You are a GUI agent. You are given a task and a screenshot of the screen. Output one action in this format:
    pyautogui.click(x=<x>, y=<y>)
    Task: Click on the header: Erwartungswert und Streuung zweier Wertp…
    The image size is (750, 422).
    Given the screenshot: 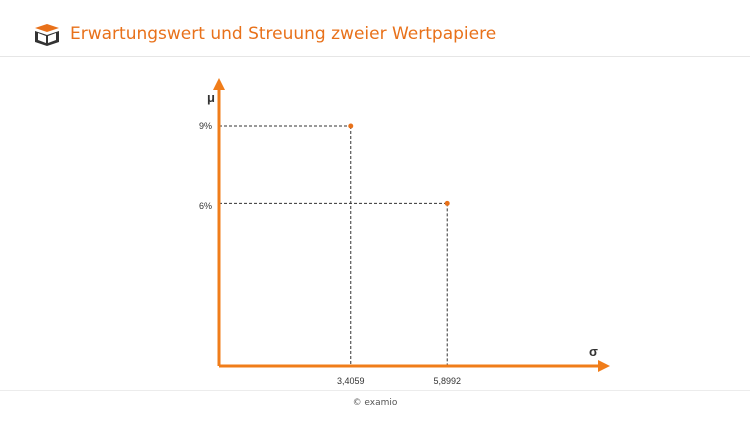 What is the action you would take?
    pyautogui.click(x=375, y=28)
    